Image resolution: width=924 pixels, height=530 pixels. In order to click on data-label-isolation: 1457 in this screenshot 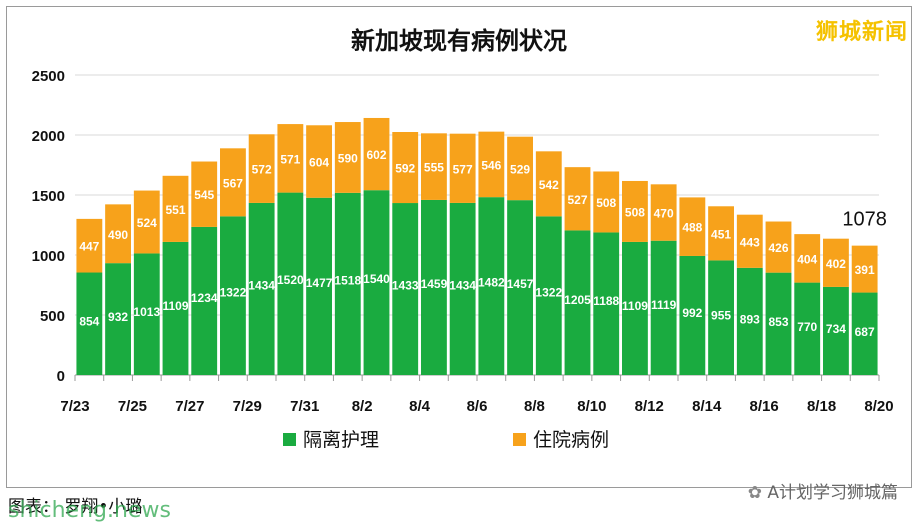, I will do `click(520, 284)`.